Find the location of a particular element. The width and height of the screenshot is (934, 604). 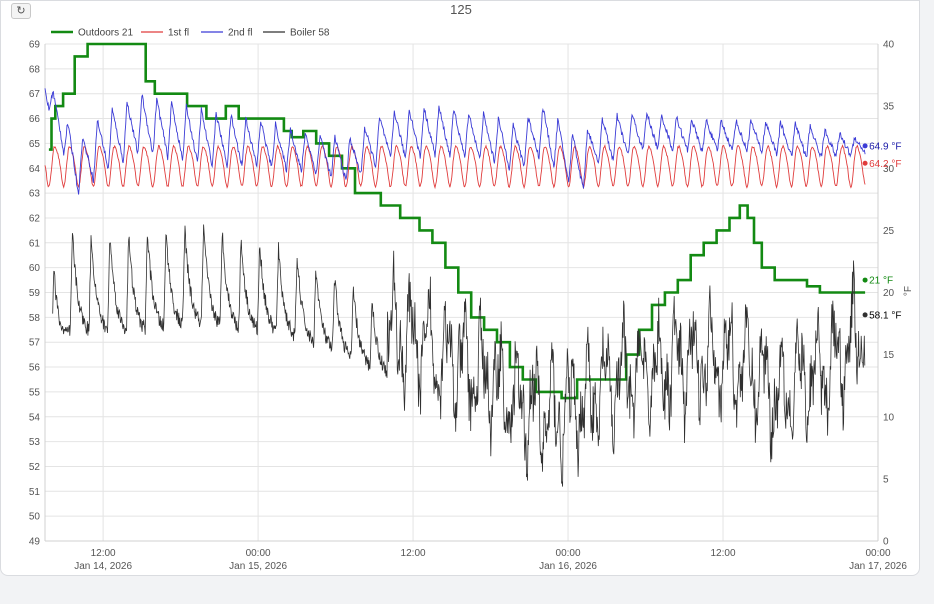

x-tick-date-label: Jan 16, 2026 is located at coordinates (568, 566).